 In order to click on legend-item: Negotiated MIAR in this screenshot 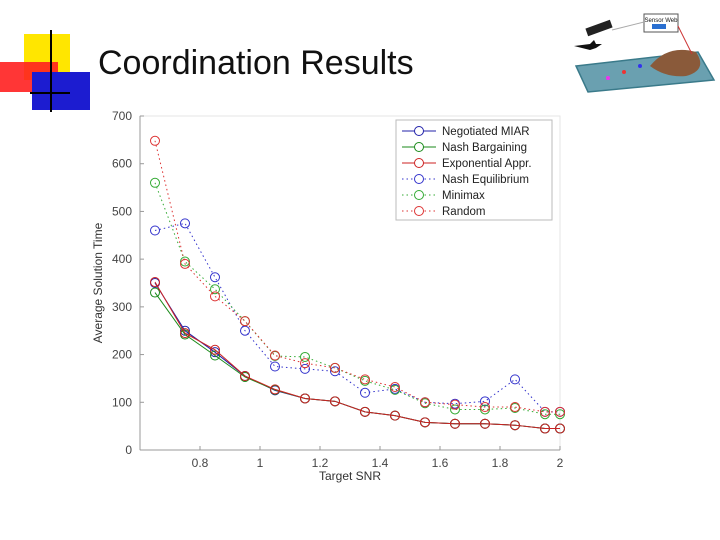, I will do `click(466, 132)`.